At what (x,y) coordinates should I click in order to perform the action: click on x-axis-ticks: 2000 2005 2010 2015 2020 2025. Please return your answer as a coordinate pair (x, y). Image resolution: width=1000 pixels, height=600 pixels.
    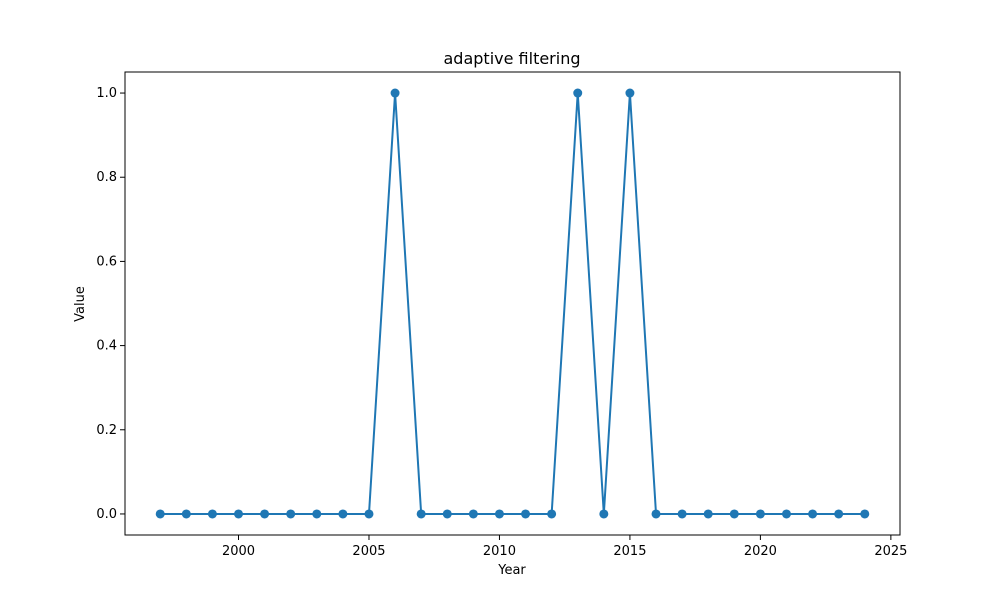
    Looking at the image, I should click on (564, 547).